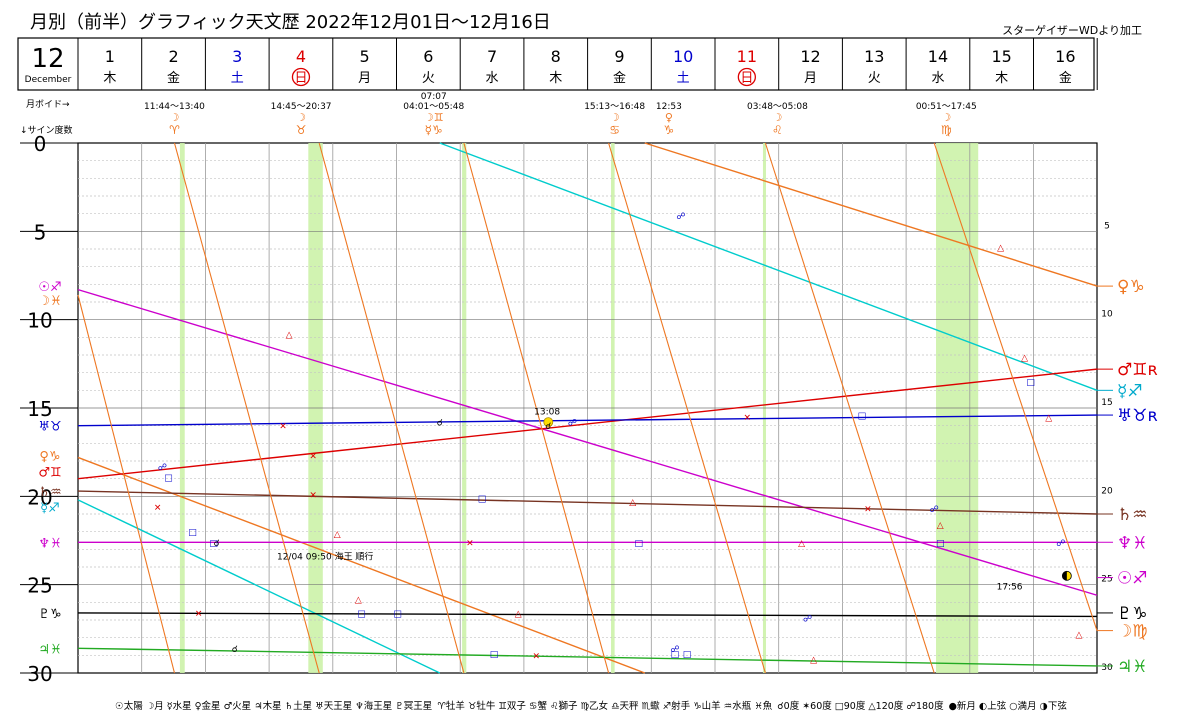 The image size is (1182, 720). What do you see at coordinates (49, 287) in the screenshot?
I see `left-planet-label: ☉♐` at bounding box center [49, 287].